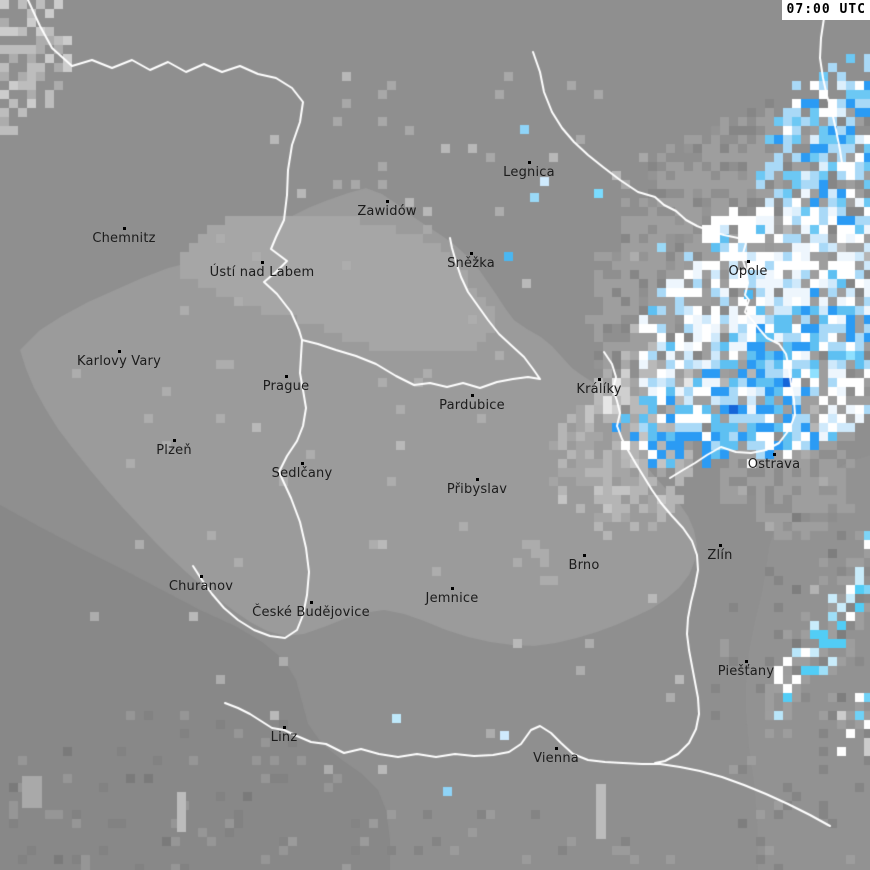 This screenshot has height=870, width=870. What do you see at coordinates (748, 271) in the screenshot?
I see `city-label: Opole` at bounding box center [748, 271].